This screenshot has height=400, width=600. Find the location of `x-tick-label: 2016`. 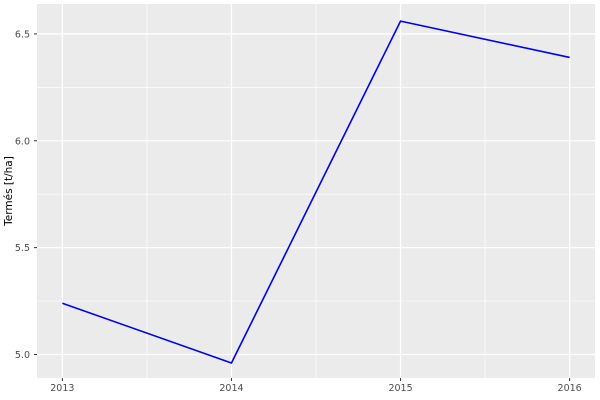

x-tick-label: 2016 is located at coordinates (570, 388).